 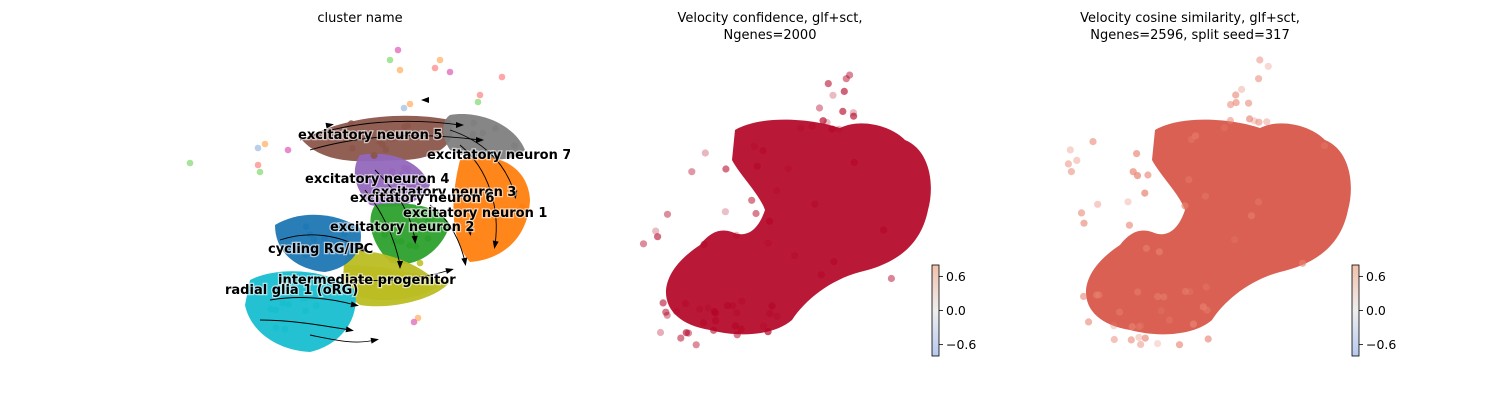 I want to click on cosine-similarity-colorbar-tick-label: 0.6, so click(x=1376, y=276).